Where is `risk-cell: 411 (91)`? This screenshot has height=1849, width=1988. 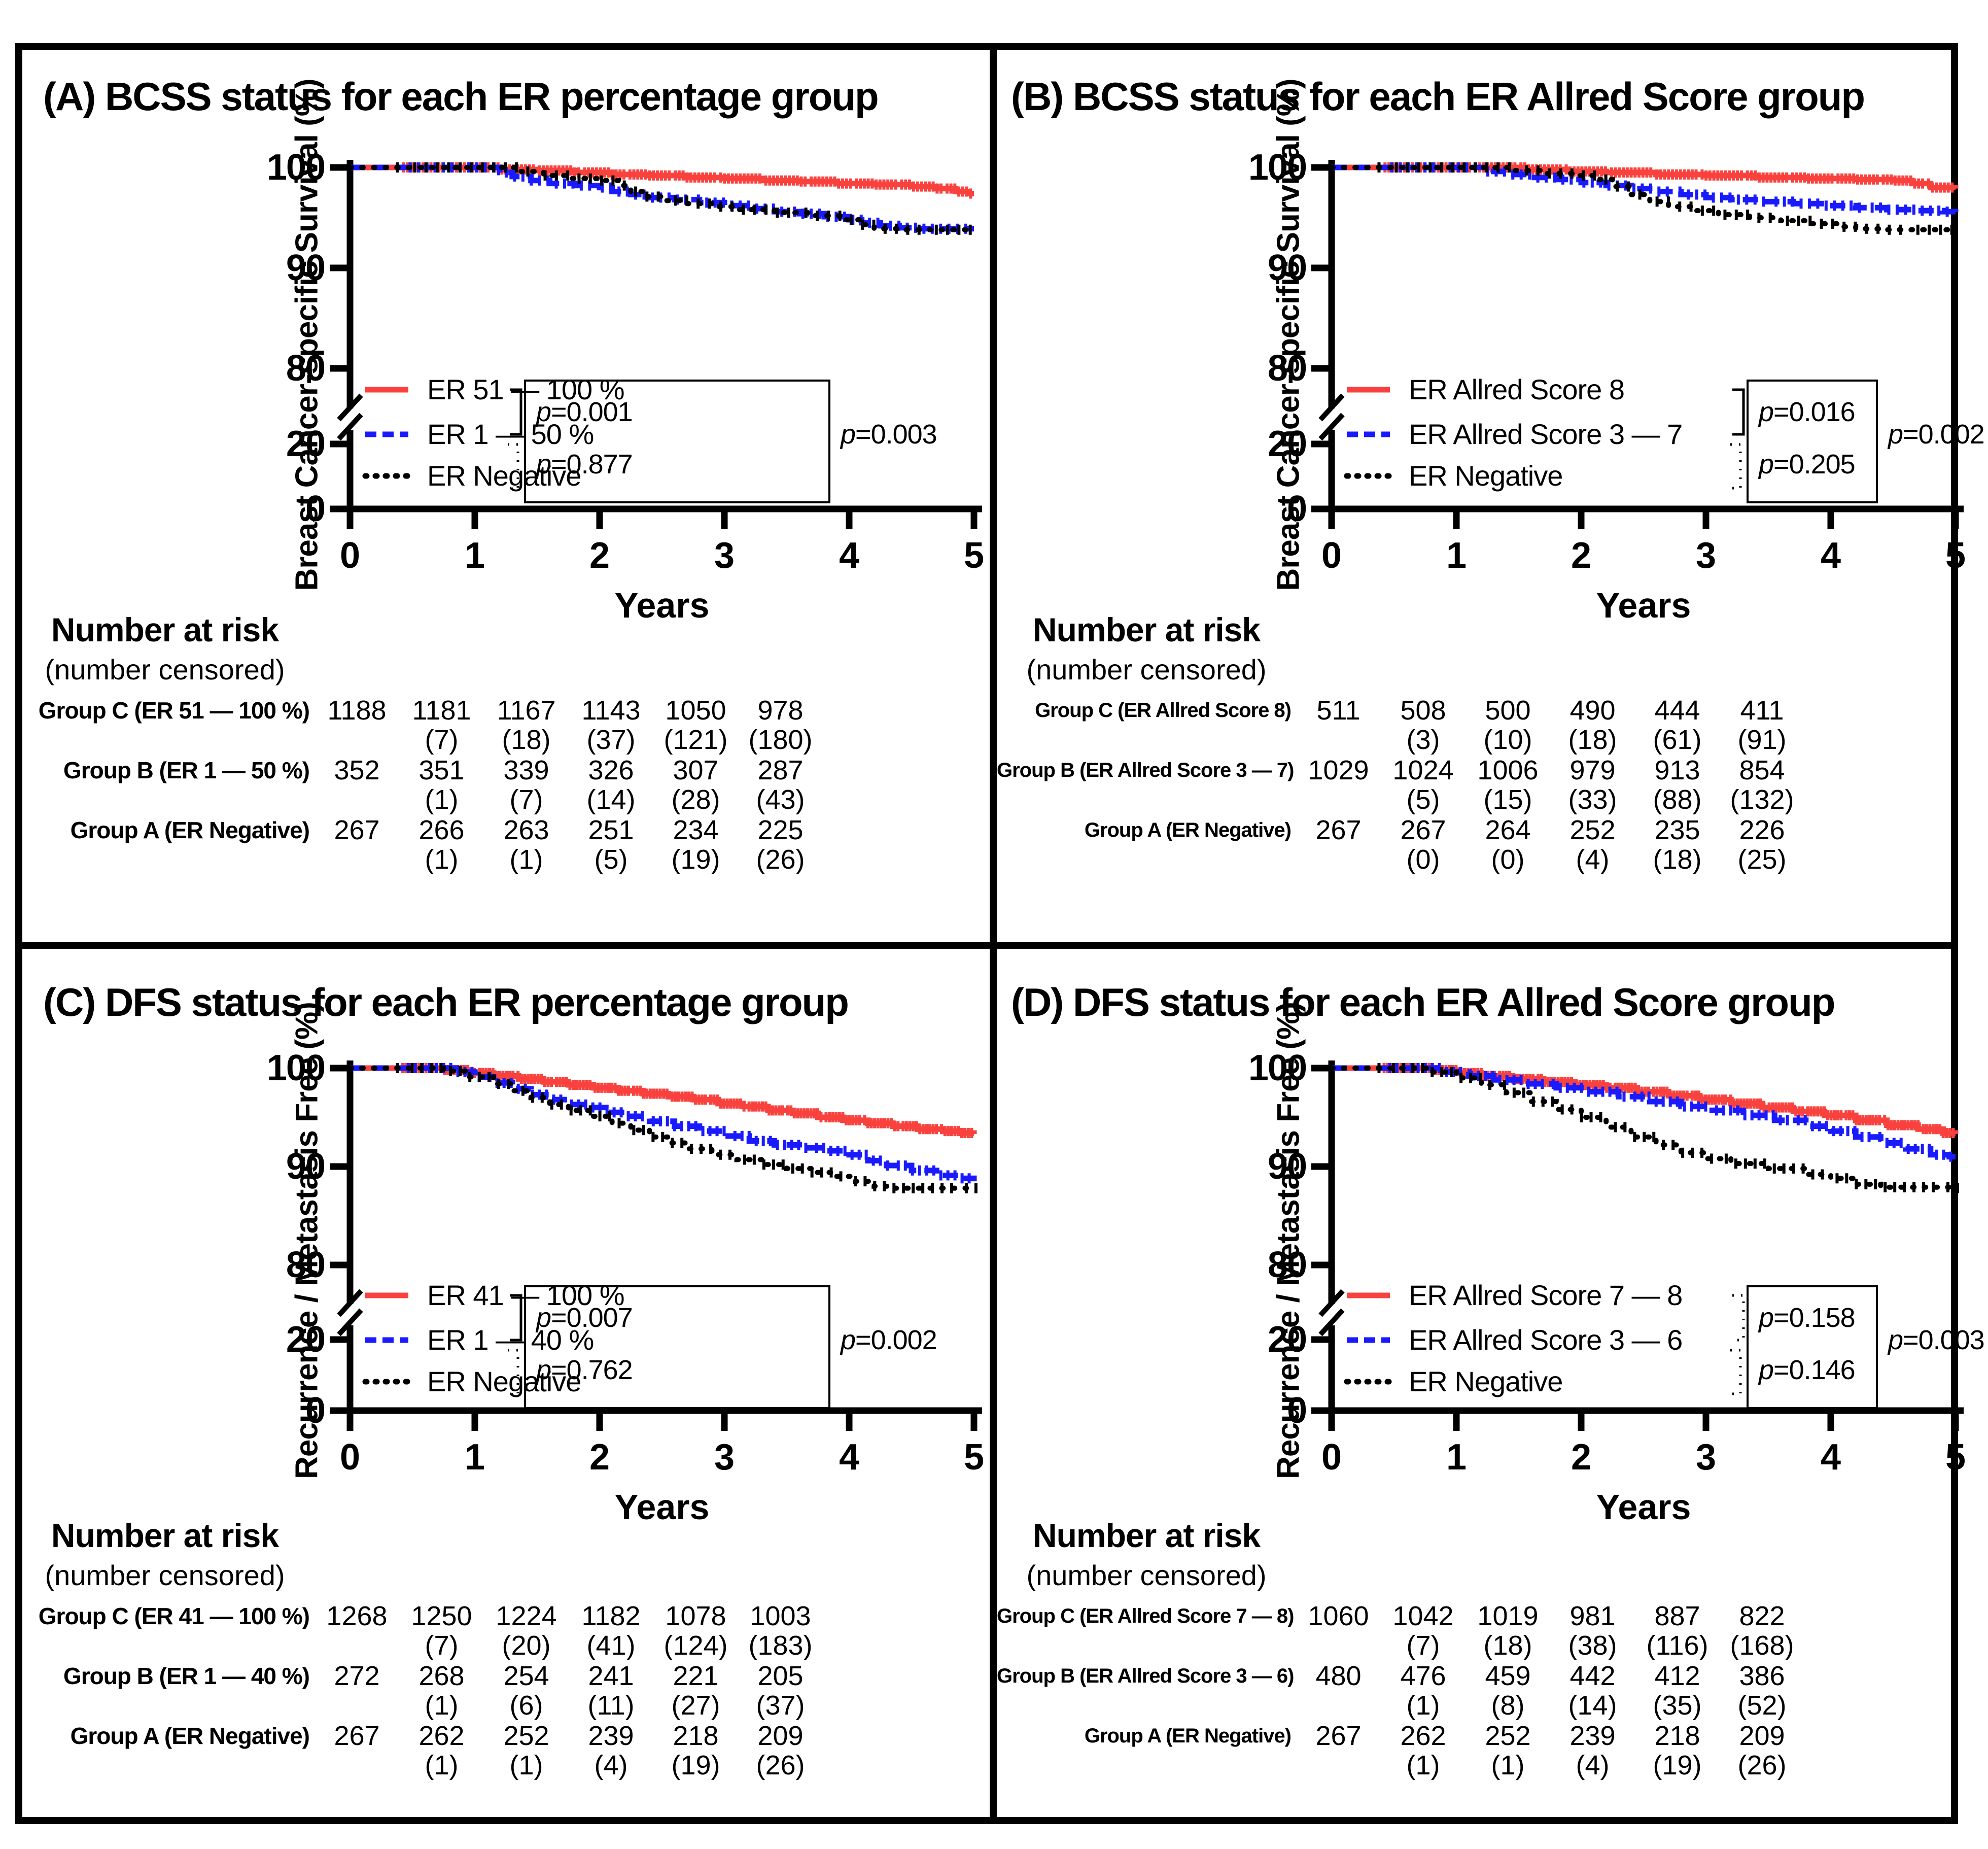
risk-cell: 411 (91) is located at coordinates (1762, 724).